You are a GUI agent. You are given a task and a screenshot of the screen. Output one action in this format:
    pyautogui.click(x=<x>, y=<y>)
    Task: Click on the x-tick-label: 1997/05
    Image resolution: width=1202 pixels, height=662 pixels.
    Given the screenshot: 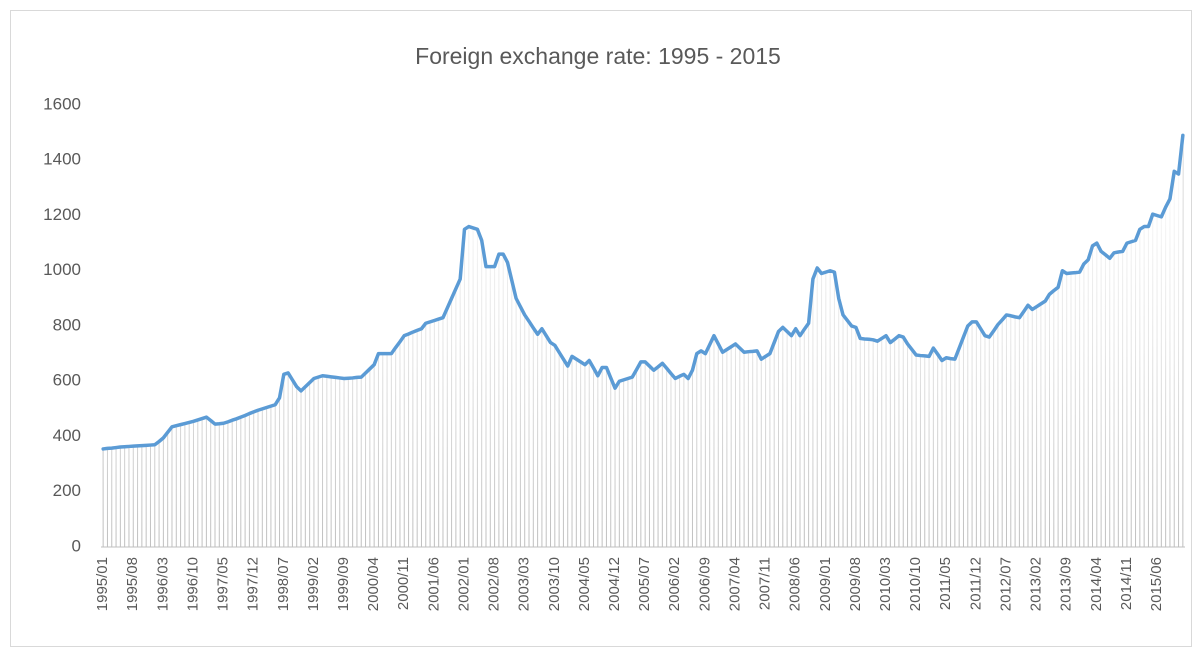 What is the action you would take?
    pyautogui.click(x=223, y=584)
    